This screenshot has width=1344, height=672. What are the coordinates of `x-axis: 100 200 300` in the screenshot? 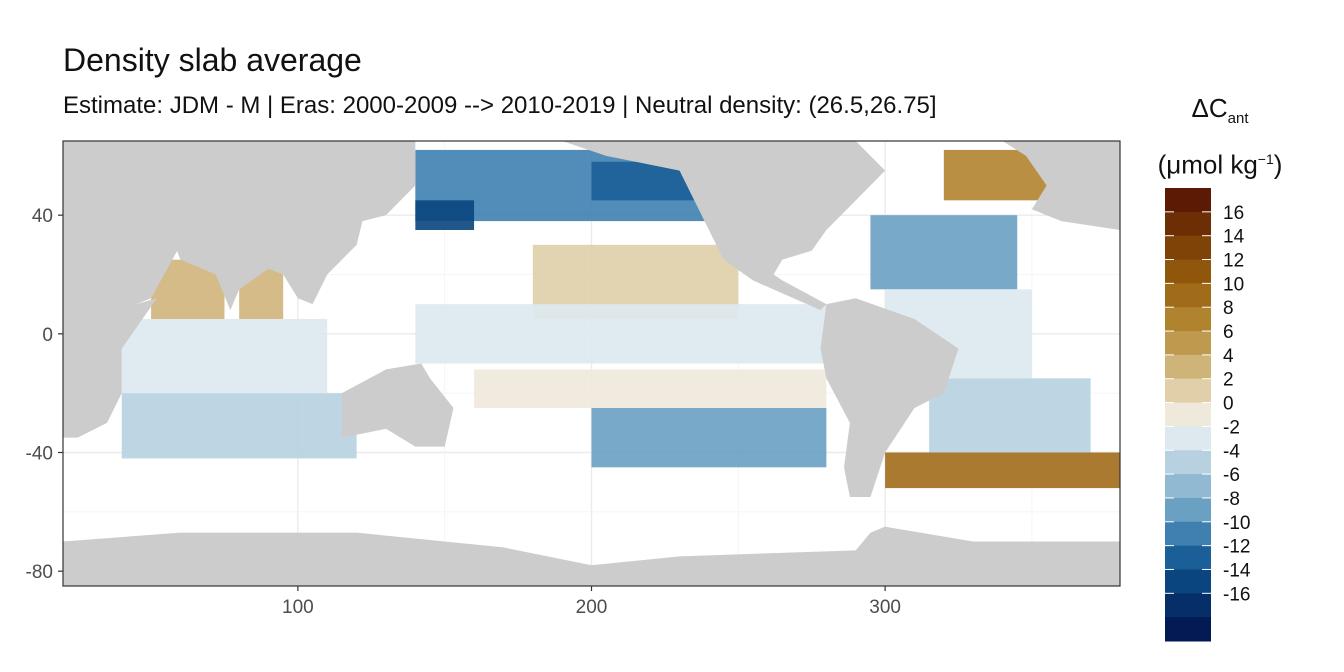 It's located at (591, 602).